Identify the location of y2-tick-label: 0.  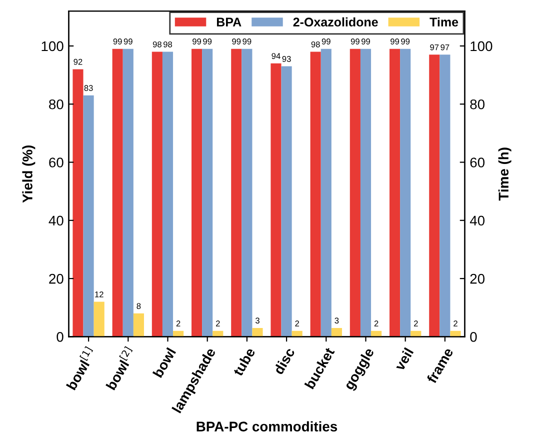
(473, 337).